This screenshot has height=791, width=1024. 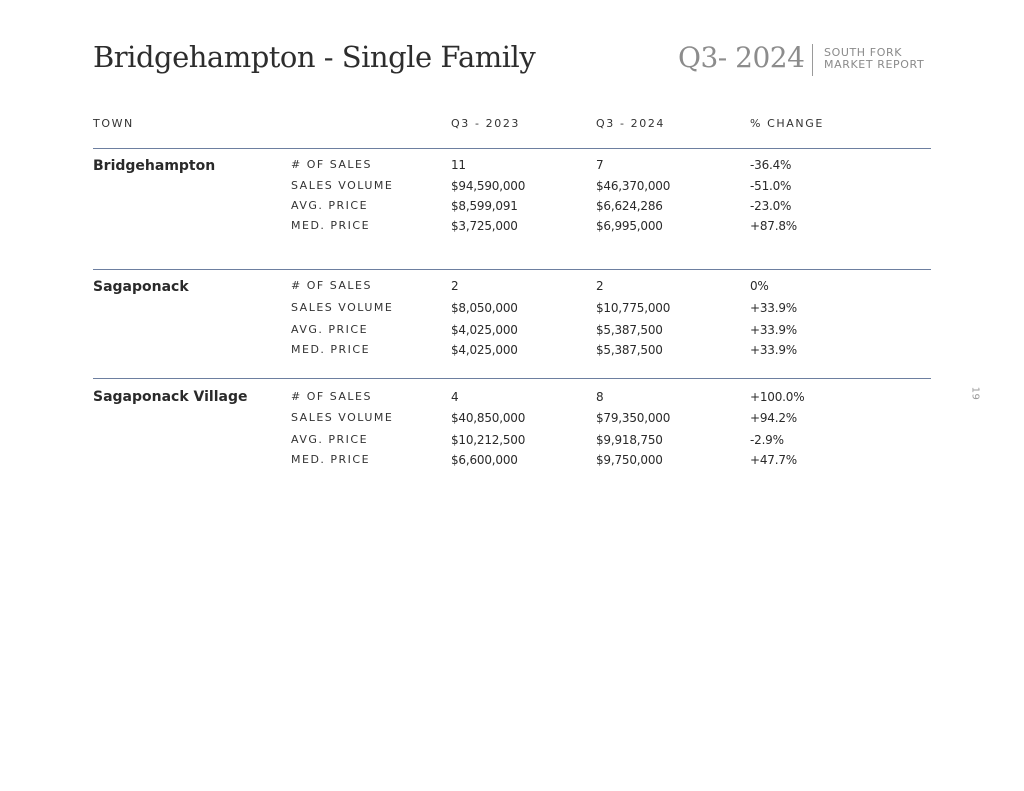 What do you see at coordinates (484, 460) in the screenshot?
I see `value-q3-2023: $6,600,000` at bounding box center [484, 460].